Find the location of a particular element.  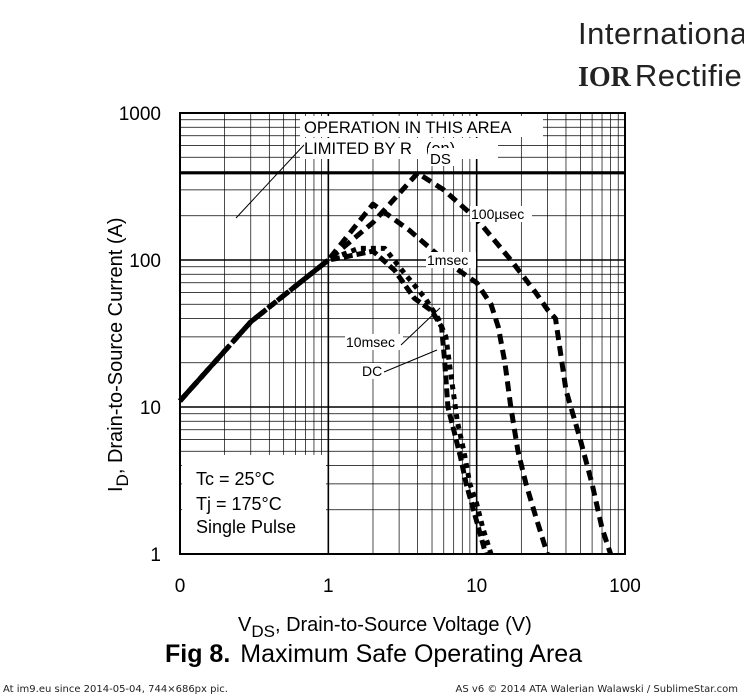

x-tick-label: 1 is located at coordinates (328, 586).